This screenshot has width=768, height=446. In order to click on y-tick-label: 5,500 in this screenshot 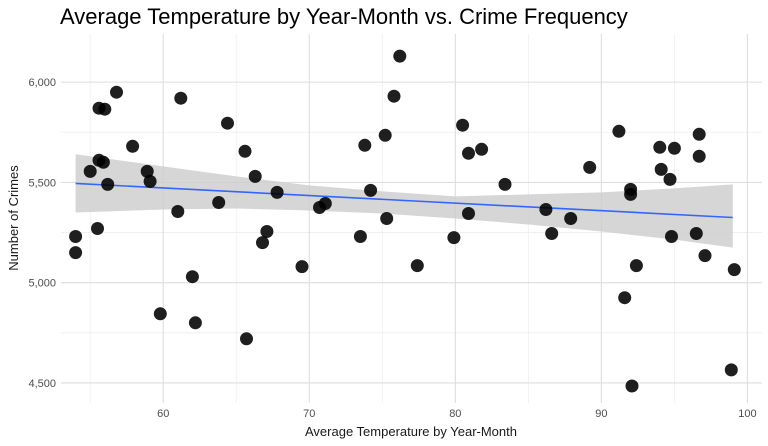, I will do `click(42, 183)`.